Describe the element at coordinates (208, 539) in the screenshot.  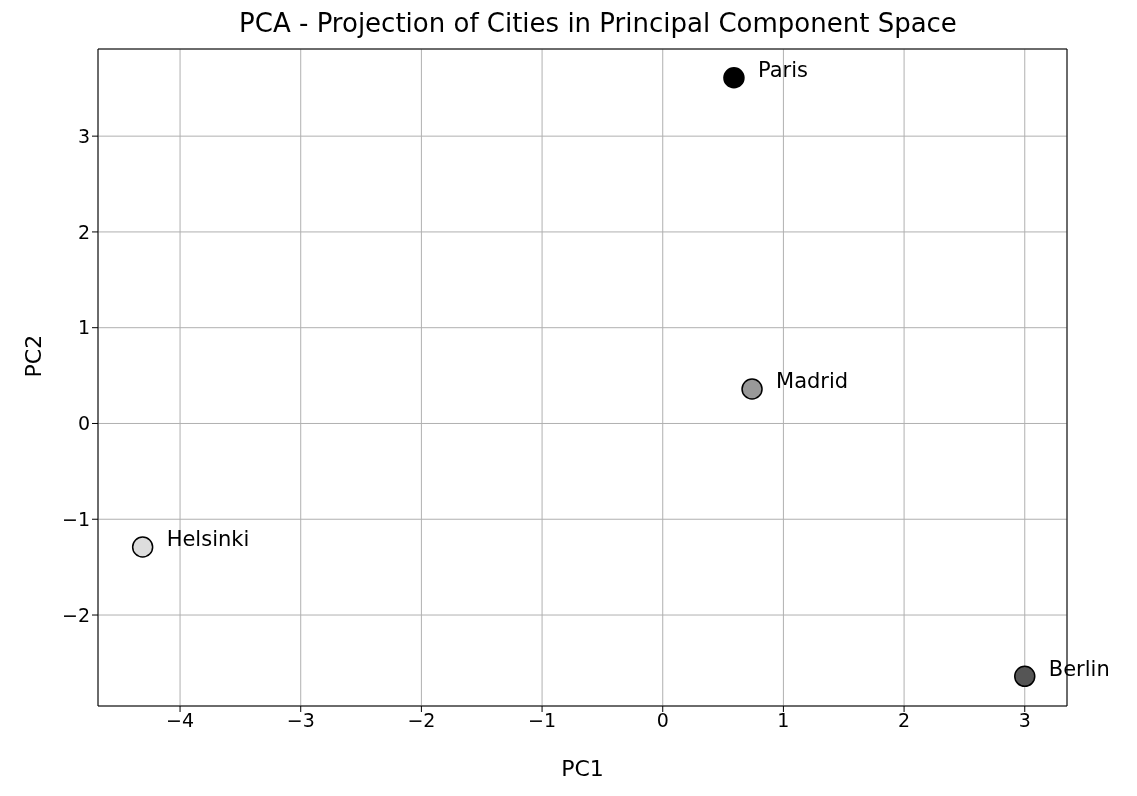
I see `annotation: Helsinki` at that location.